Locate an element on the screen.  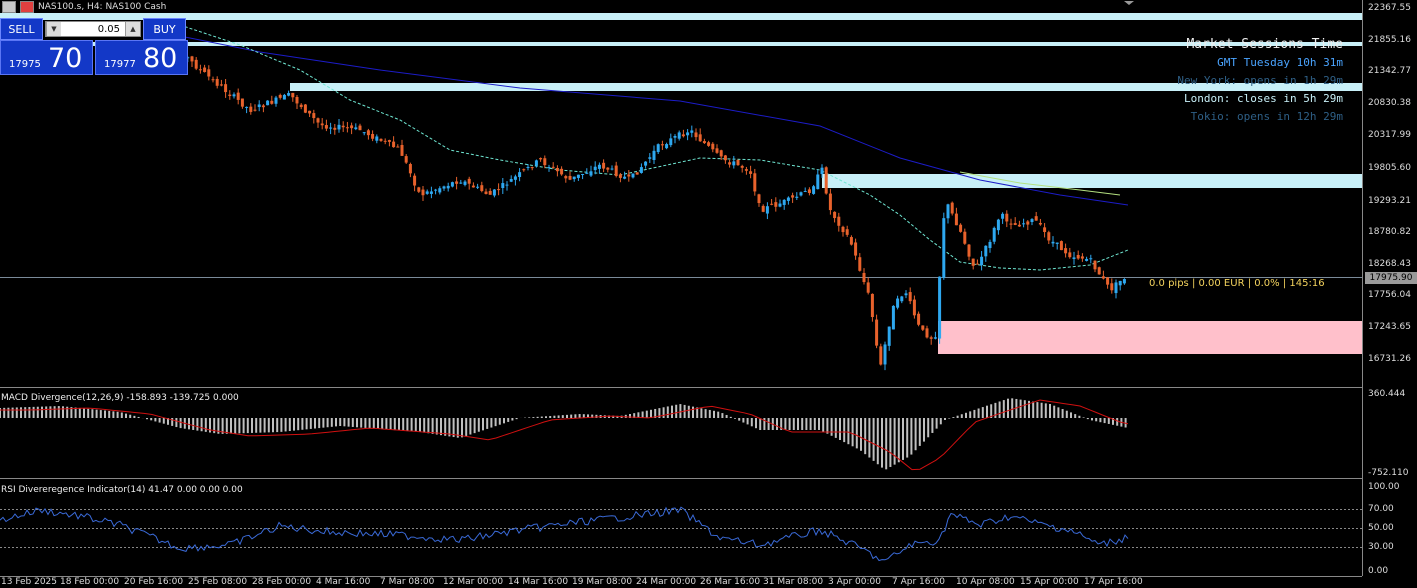
spin-up-icon: ▲ is located at coordinates (132, 29).